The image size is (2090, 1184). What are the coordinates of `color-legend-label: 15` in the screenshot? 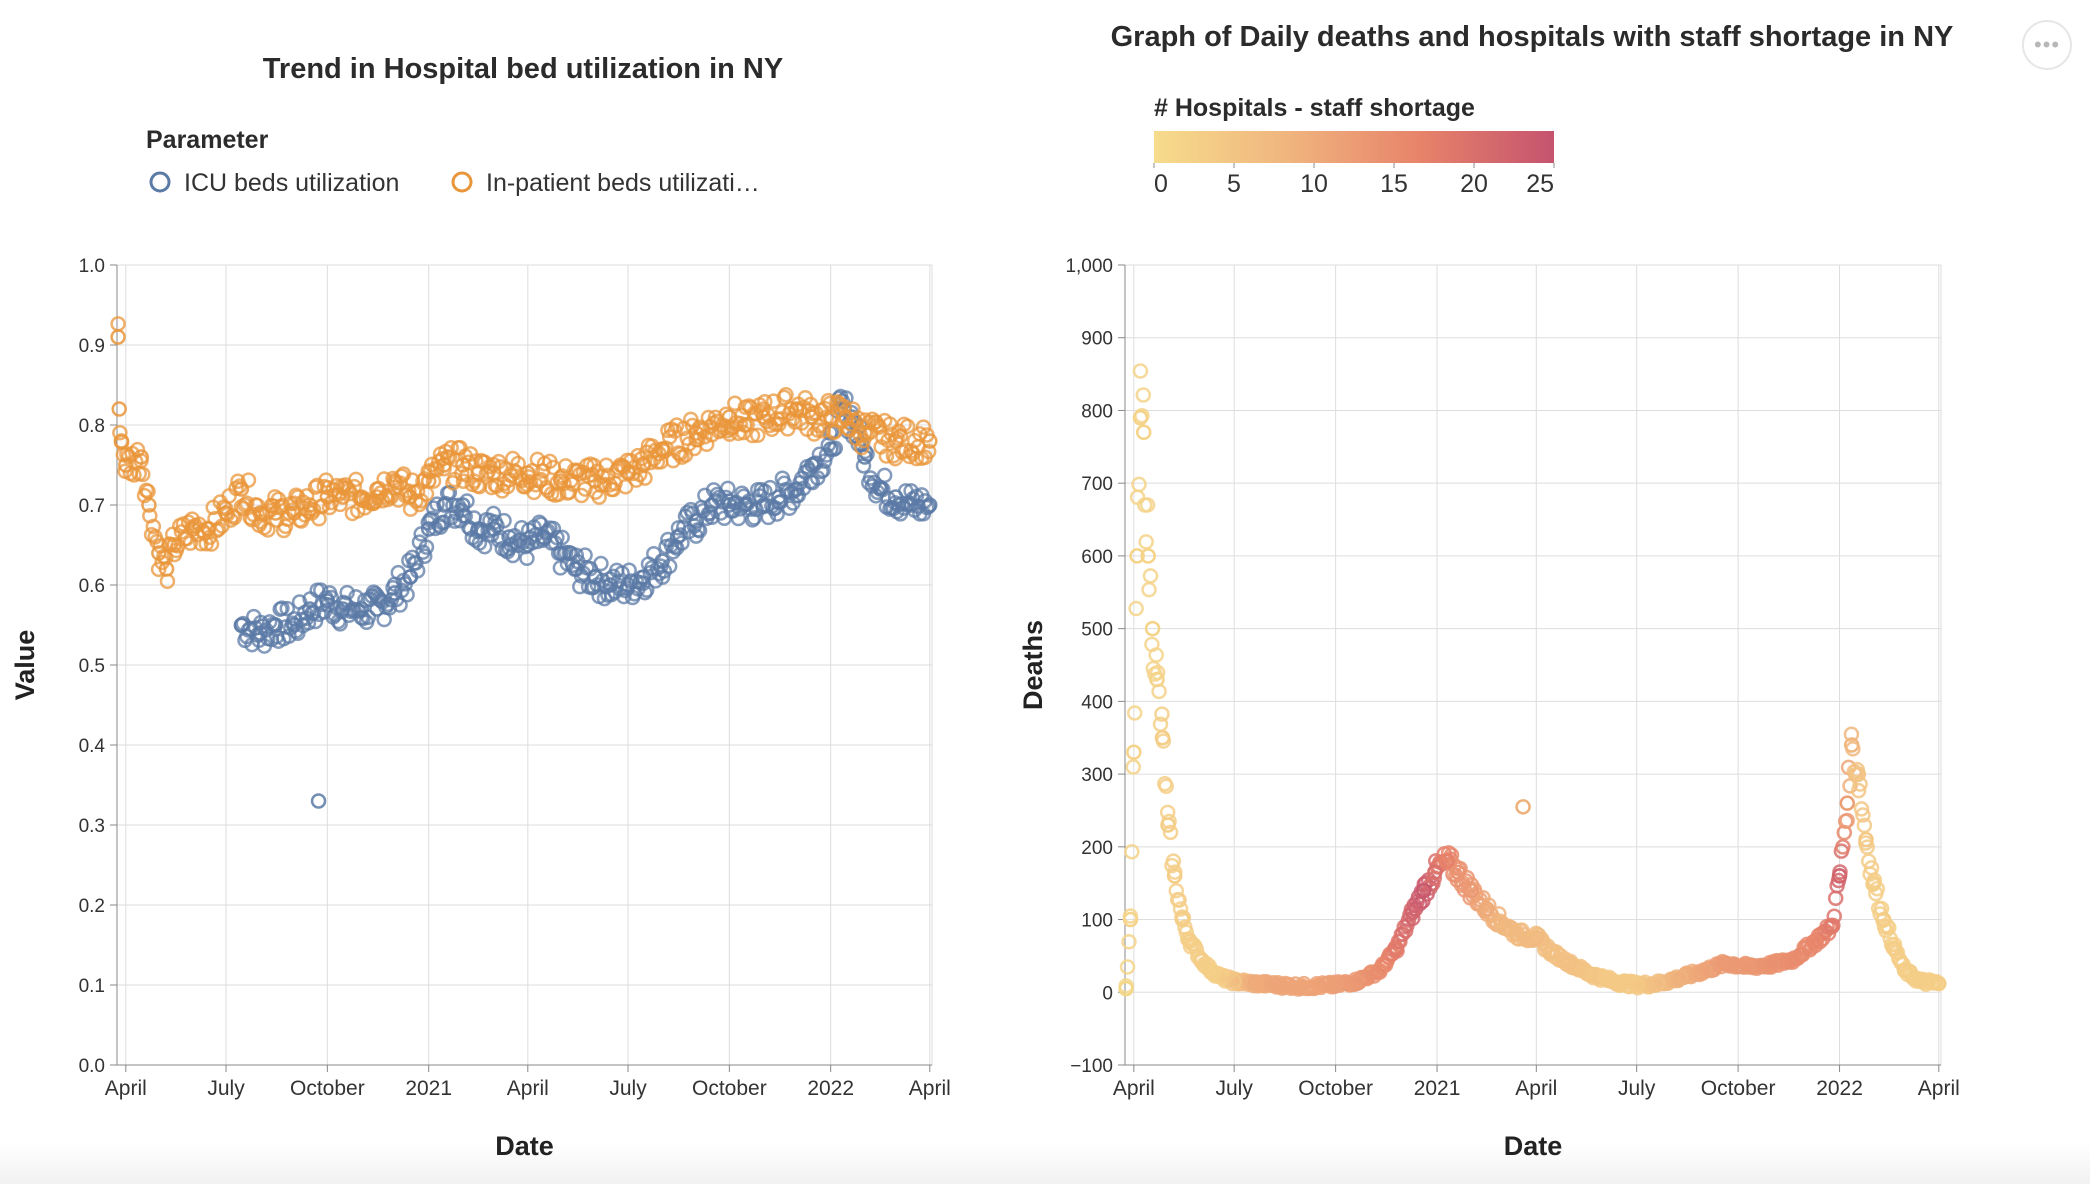 It's located at (1394, 184).